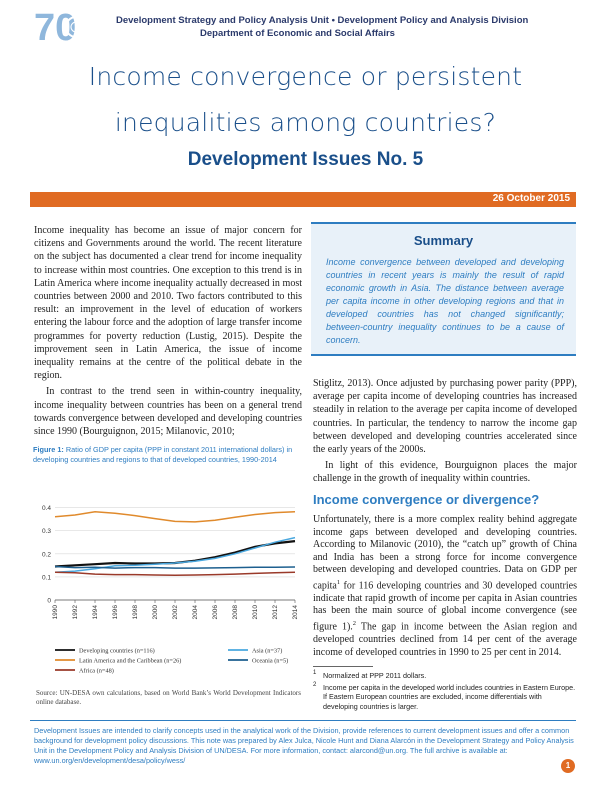 The image size is (611, 791). What do you see at coordinates (295, 612) in the screenshot?
I see `x-tick-label: 2014` at bounding box center [295, 612].